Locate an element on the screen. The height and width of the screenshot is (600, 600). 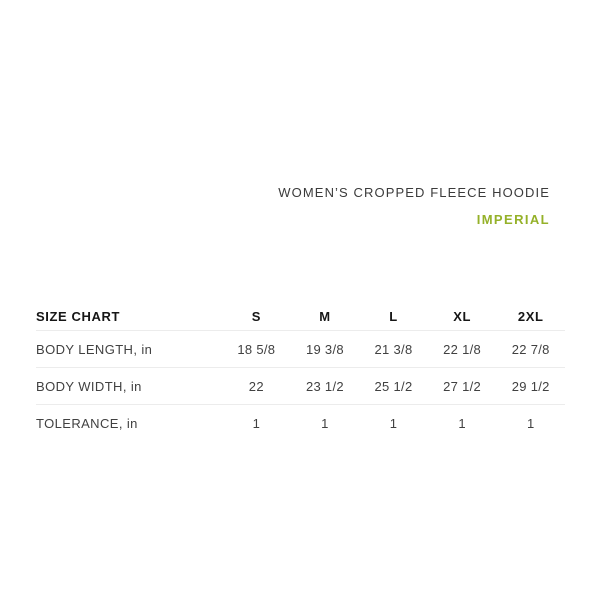
table-row-tolerance: TOLERANCE, in 1 1 1 1 1 is located at coordinates (300, 423).